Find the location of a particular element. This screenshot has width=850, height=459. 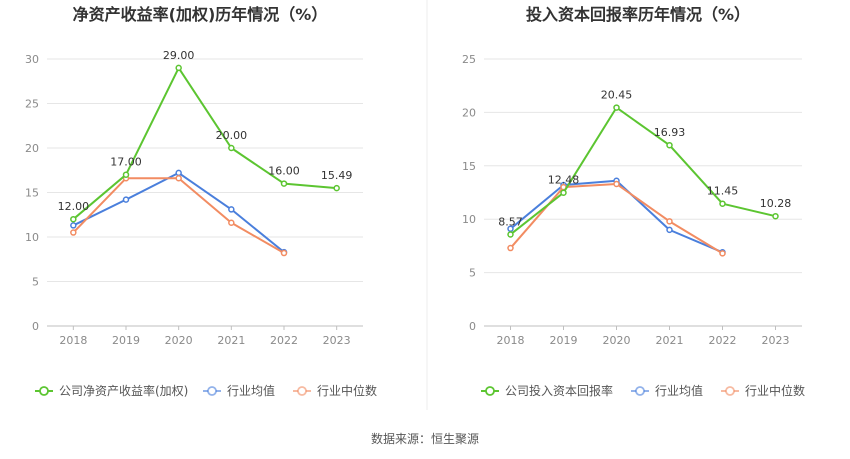

legend-item-1: 公司净资产收益率(加权) is located at coordinates (111, 390).